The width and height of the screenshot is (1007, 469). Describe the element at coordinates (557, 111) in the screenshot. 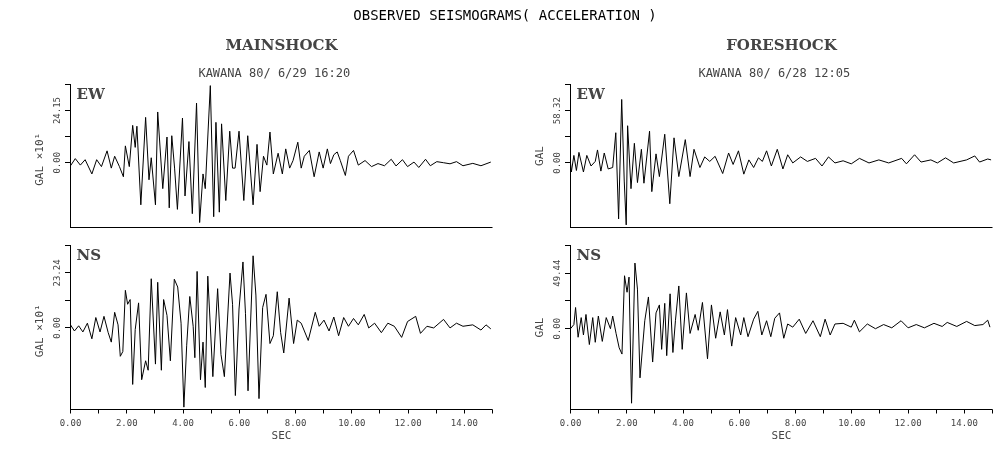

I see `y-tick-label: 58.32` at that location.